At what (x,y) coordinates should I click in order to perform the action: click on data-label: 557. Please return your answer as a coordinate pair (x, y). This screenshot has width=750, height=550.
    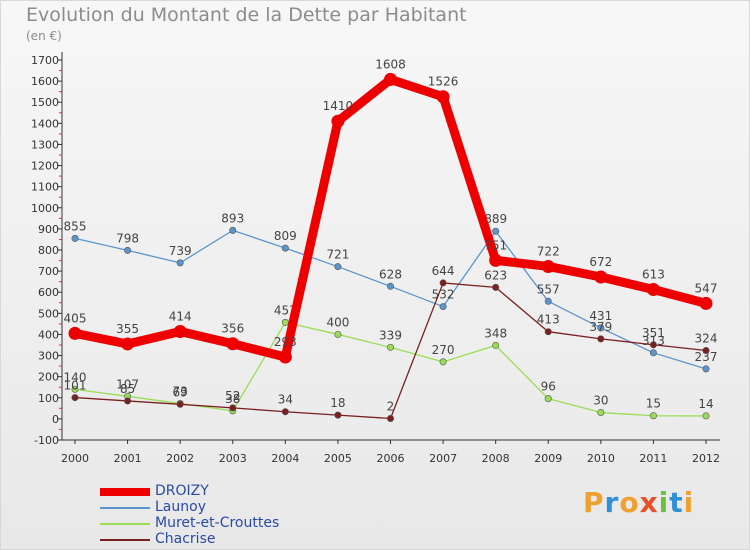
    Looking at the image, I should click on (548, 289).